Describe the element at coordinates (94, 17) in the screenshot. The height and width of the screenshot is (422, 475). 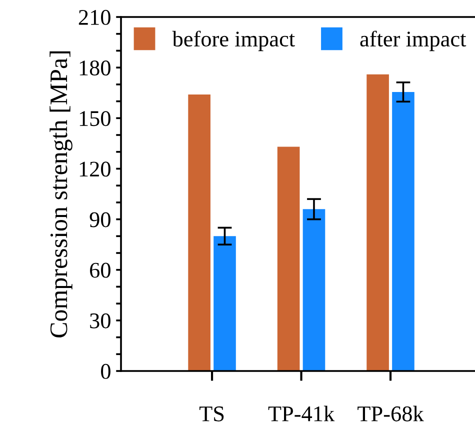
I see `y-tick-label: 210` at that location.